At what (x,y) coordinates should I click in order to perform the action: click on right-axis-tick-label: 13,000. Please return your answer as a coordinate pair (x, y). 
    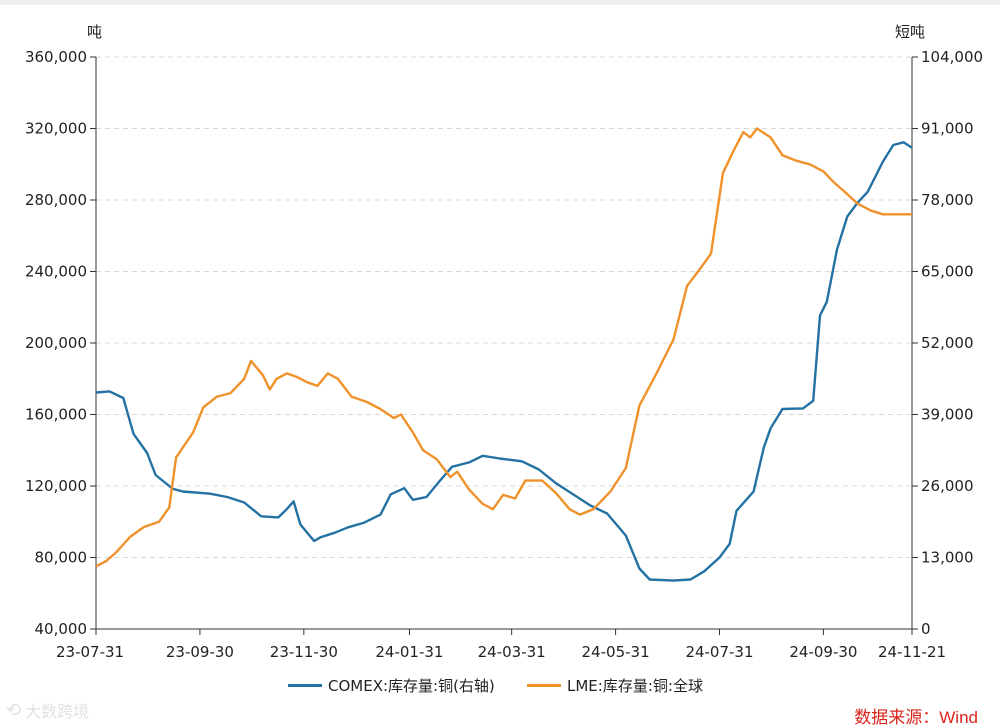
    Looking at the image, I should click on (947, 558).